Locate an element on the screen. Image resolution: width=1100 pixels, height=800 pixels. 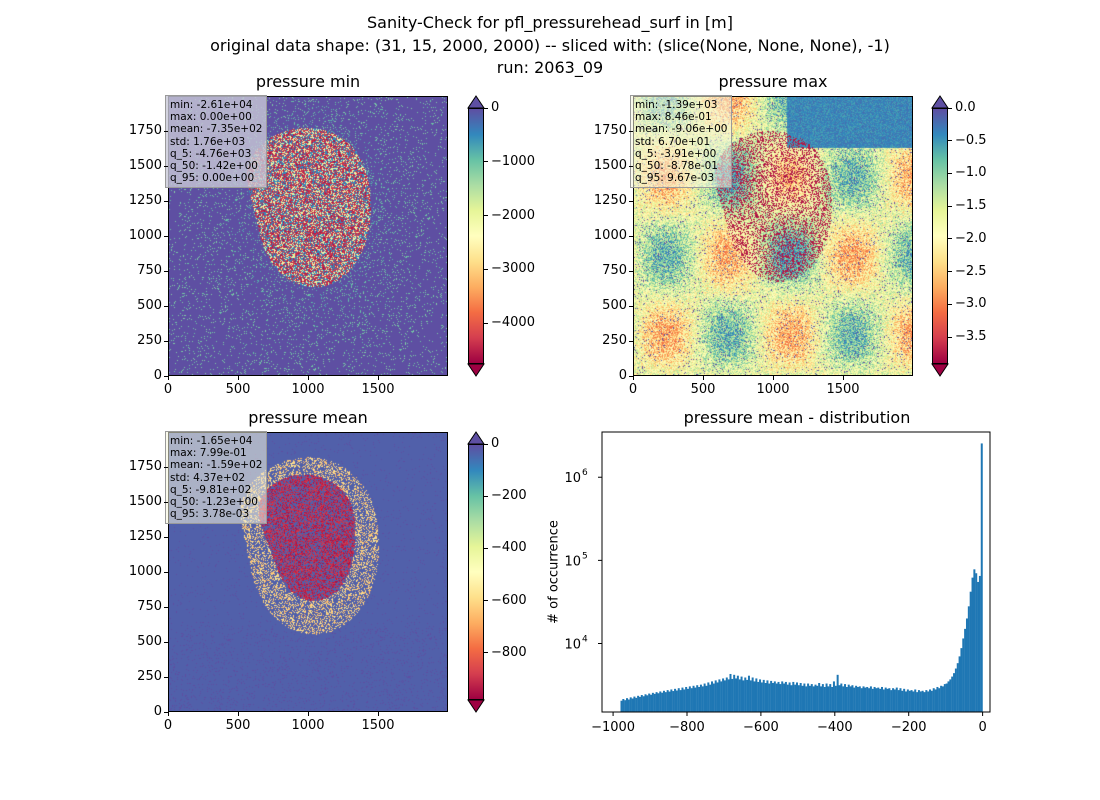
stats-line: q_5: -9.81e+02 is located at coordinates (211, 489).